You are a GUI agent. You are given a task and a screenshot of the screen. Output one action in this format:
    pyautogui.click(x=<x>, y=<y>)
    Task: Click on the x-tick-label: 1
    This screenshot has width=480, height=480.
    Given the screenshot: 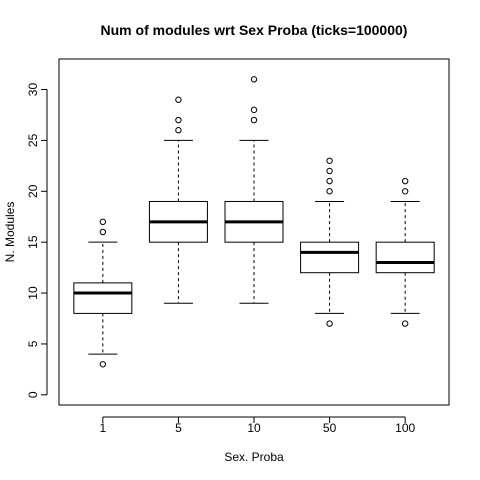 What is the action you would take?
    pyautogui.click(x=102, y=428)
    